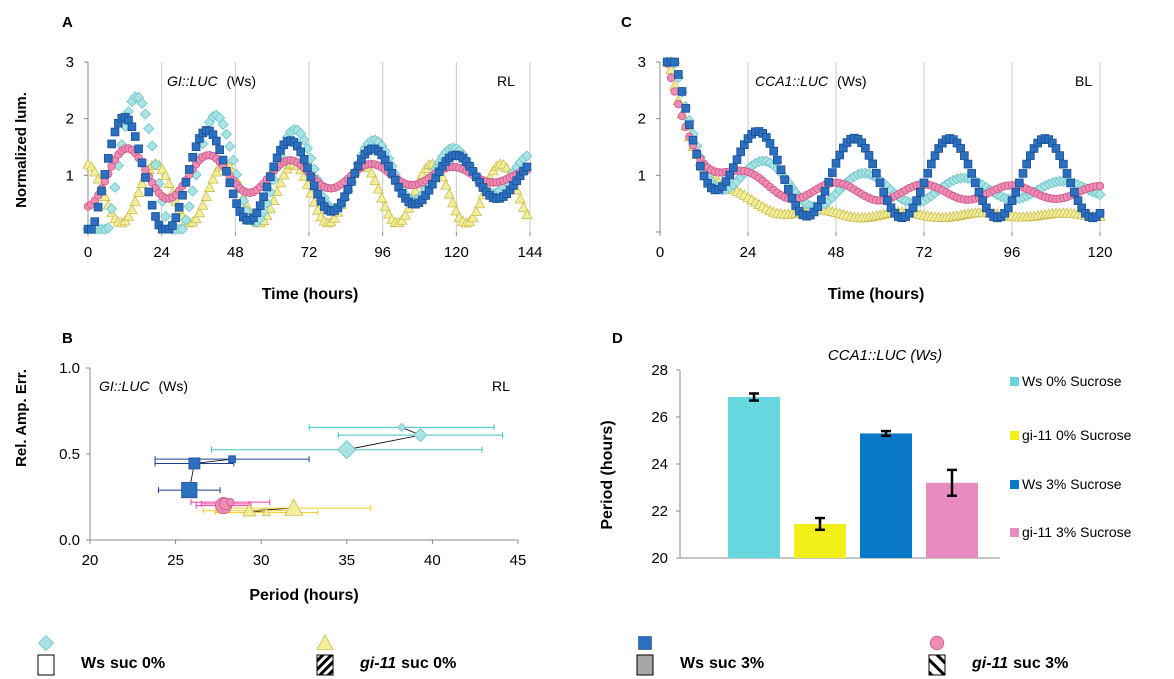 This screenshot has width=1174, height=679. What do you see at coordinates (518, 560) in the screenshot?
I see `x-tick-label: 45` at bounding box center [518, 560].